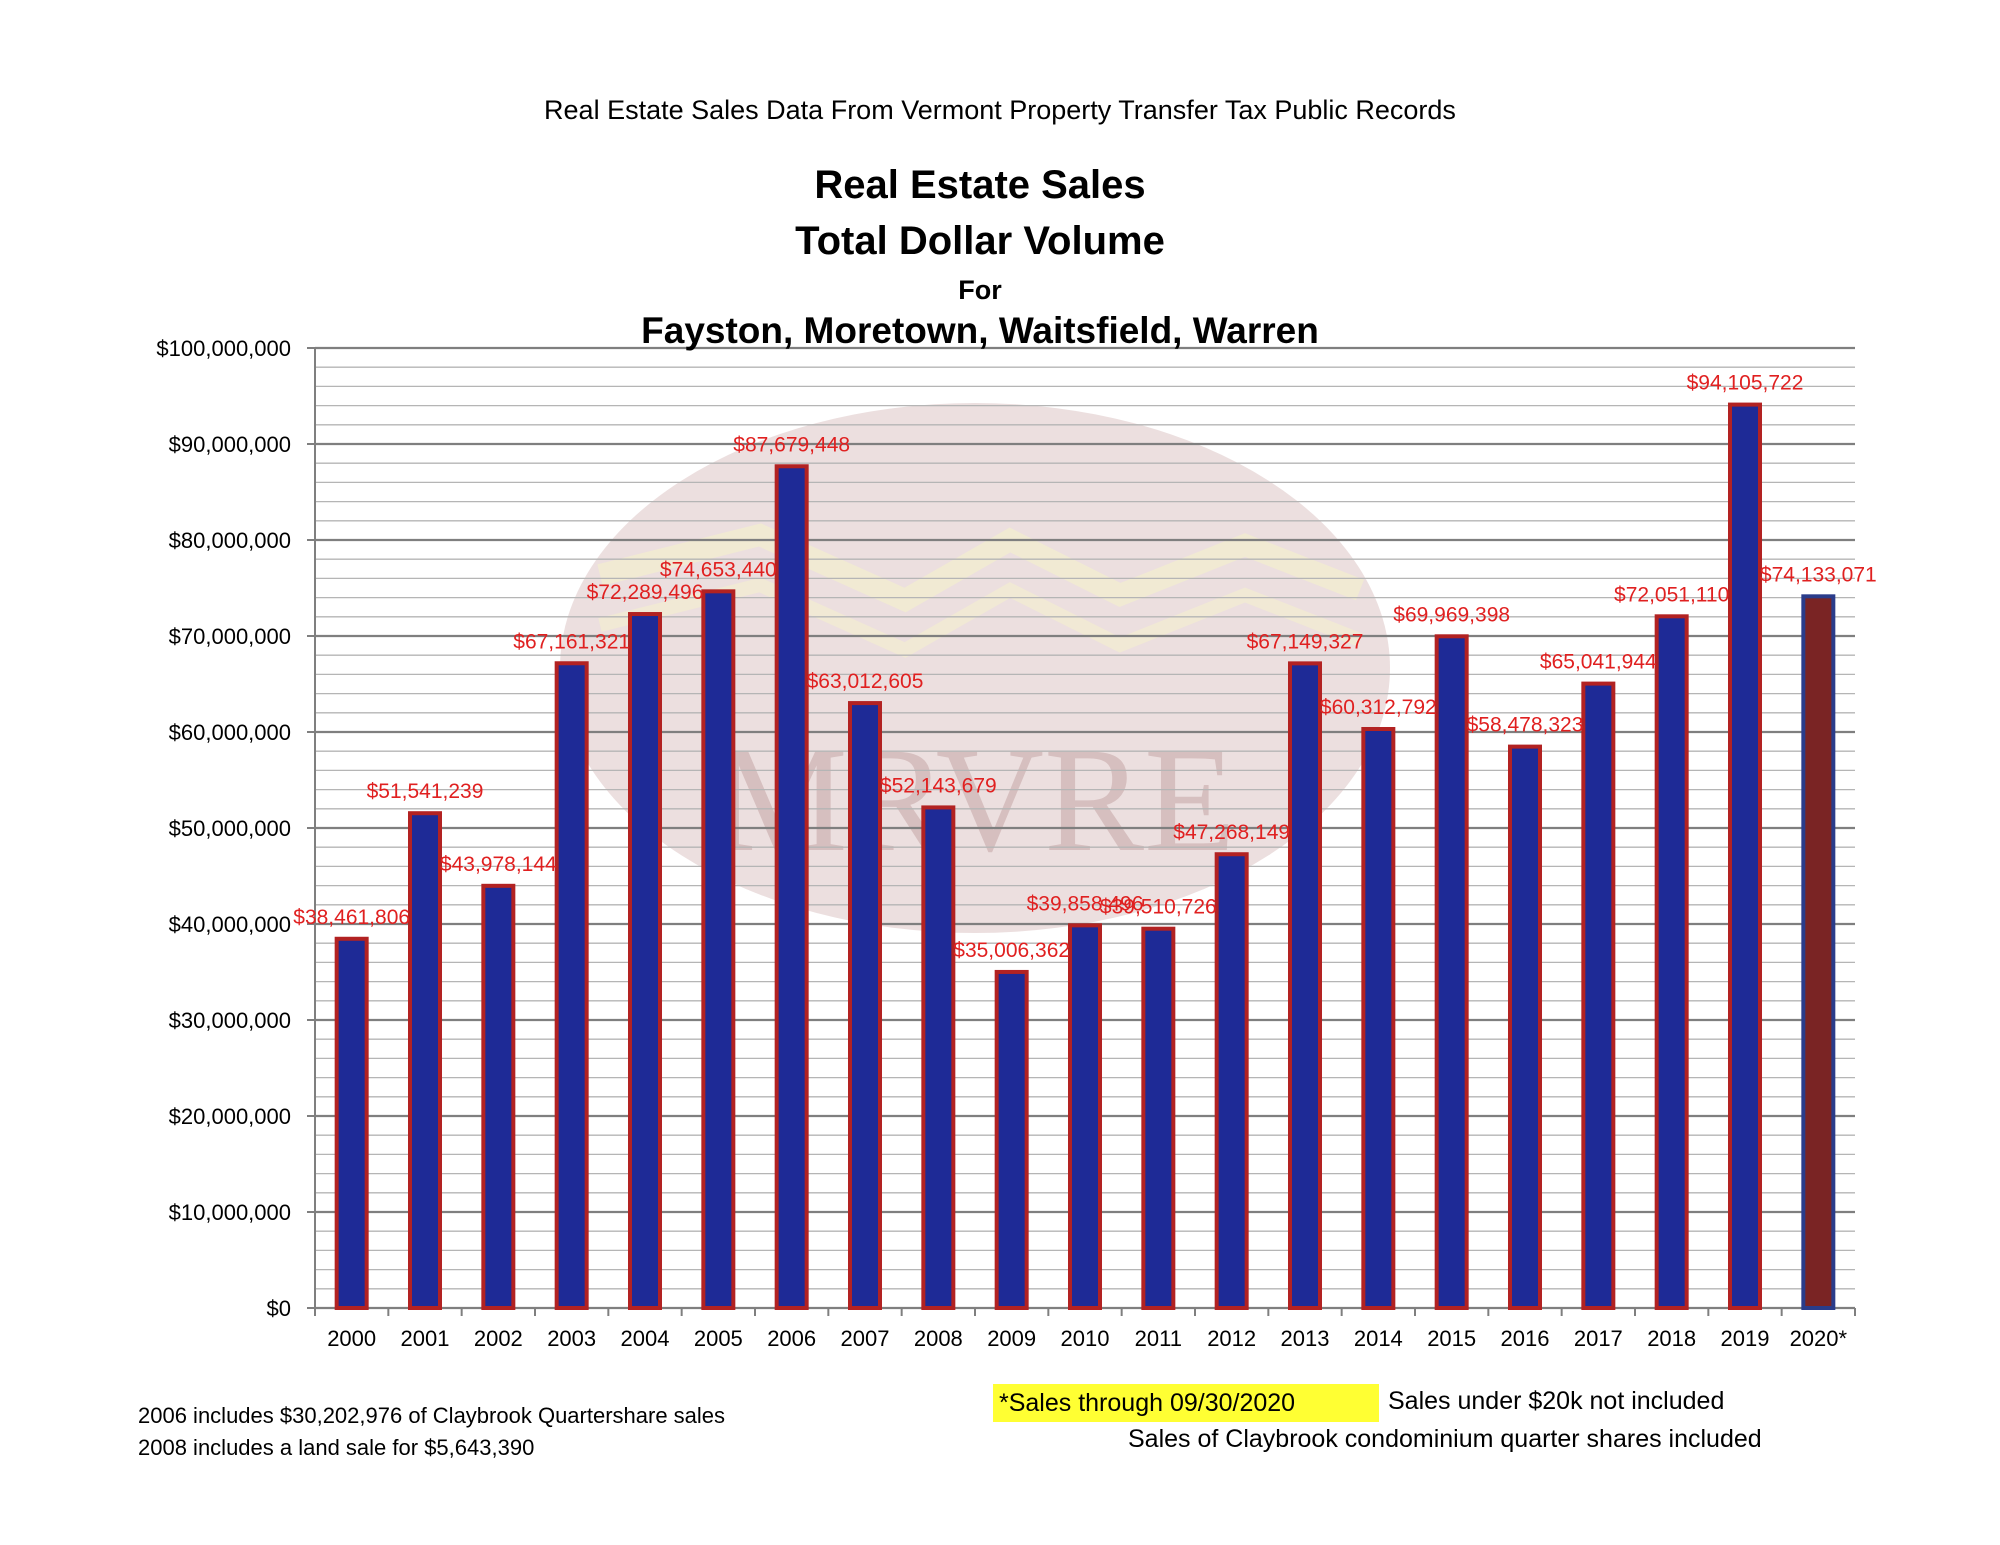  Describe the element at coordinates (1525, 1338) in the screenshot. I see `x-tick-label: 2016` at that location.